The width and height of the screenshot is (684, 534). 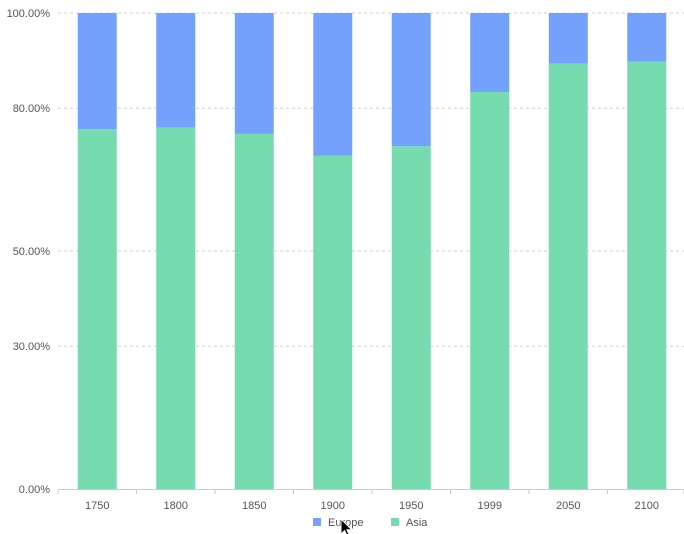 I want to click on cursor-shape, so click(x=346, y=525).